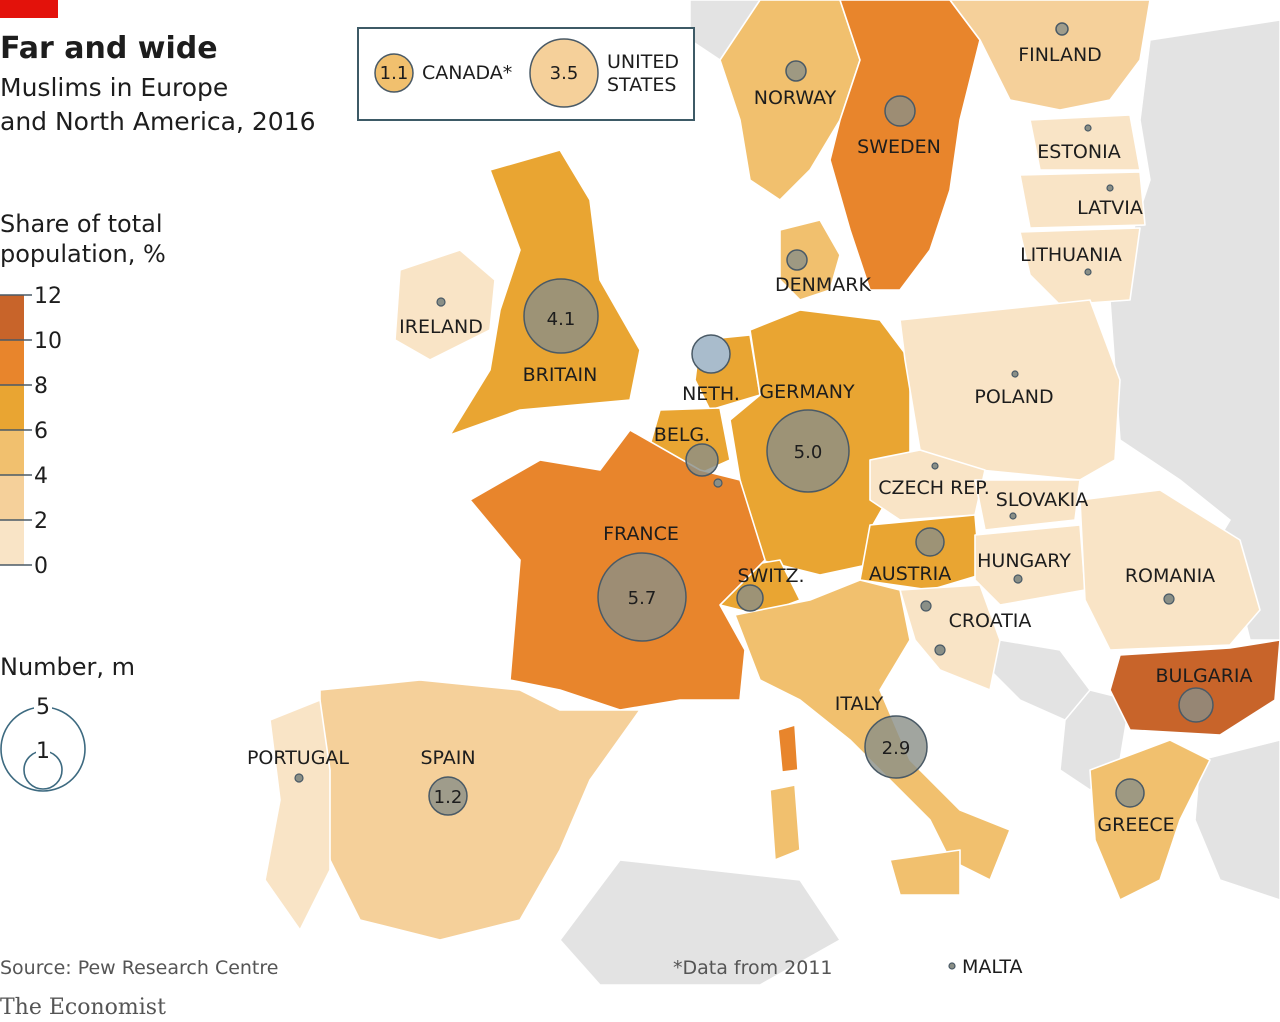 The height and width of the screenshot is (1022, 1280). What do you see at coordinates (29, 9) in the screenshot?
I see `accent-bar` at bounding box center [29, 9].